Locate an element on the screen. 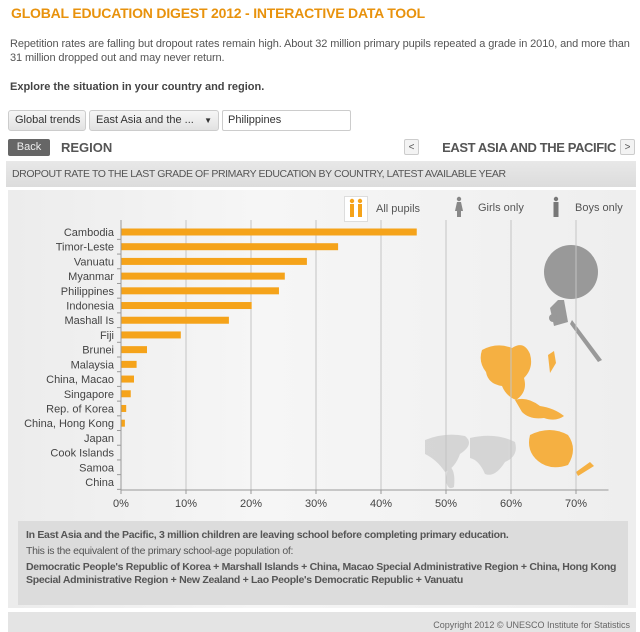  bar-timor-leste is located at coordinates (230, 247).